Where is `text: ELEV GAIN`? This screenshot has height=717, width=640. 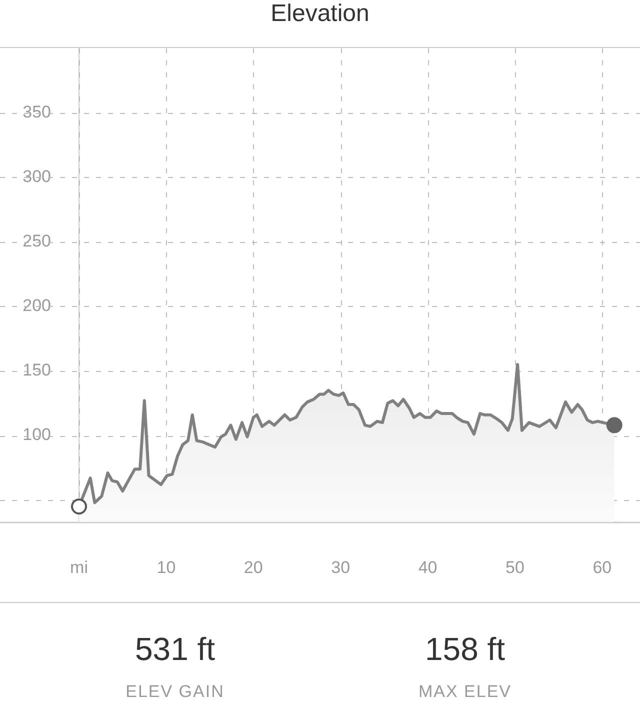 text: ELEV GAIN is located at coordinates (175, 692).